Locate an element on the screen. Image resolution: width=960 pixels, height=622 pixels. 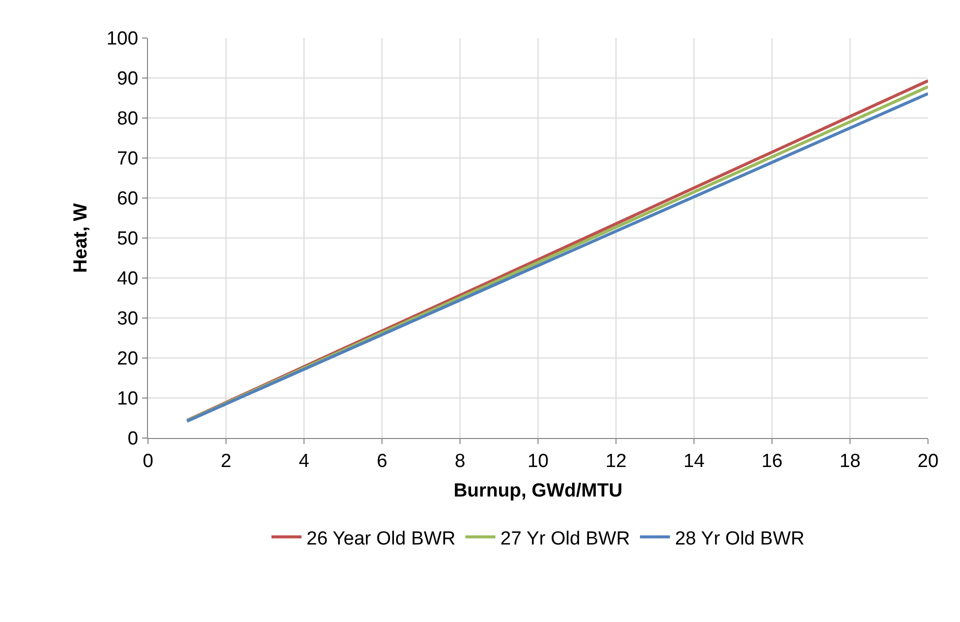
x-tick-label: 8 is located at coordinates (460, 461).